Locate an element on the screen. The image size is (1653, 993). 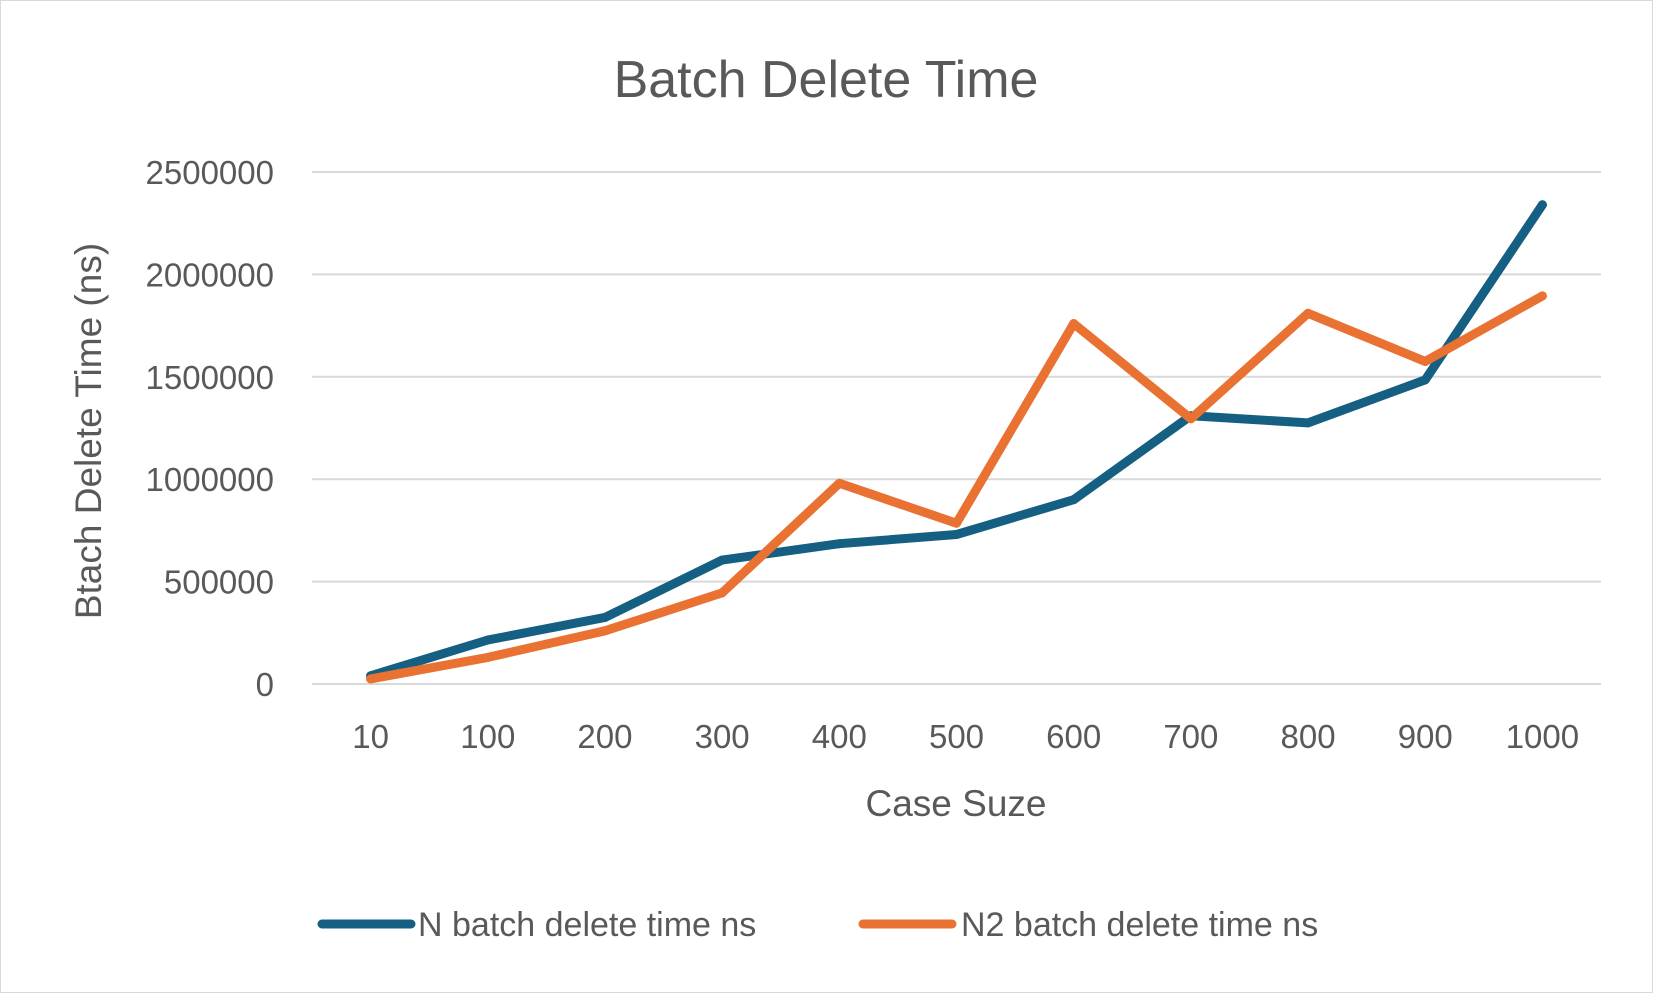
y-axis-tick-labels: 0 500000 1000000 1500000 2000000 2500000 is located at coordinates (210, 428).